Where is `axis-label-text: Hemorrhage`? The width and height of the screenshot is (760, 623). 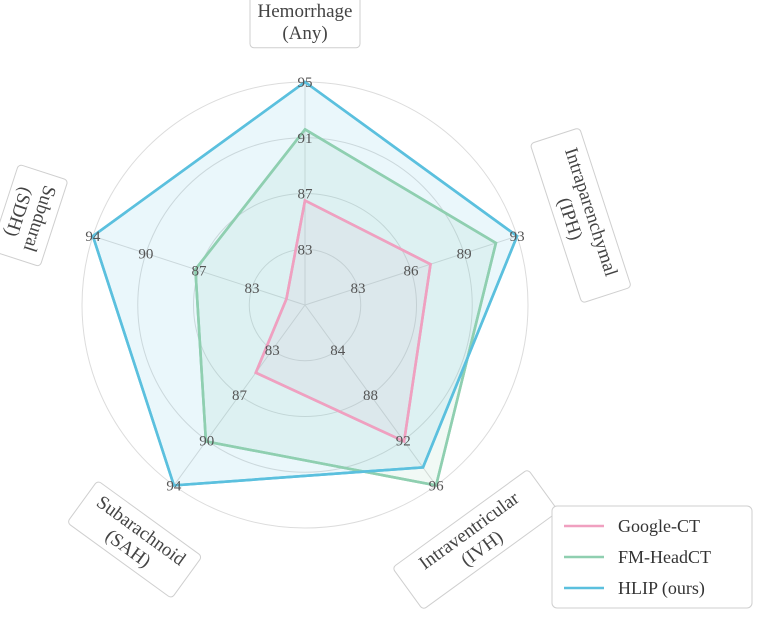 axis-label-text: Hemorrhage is located at coordinates (305, 11).